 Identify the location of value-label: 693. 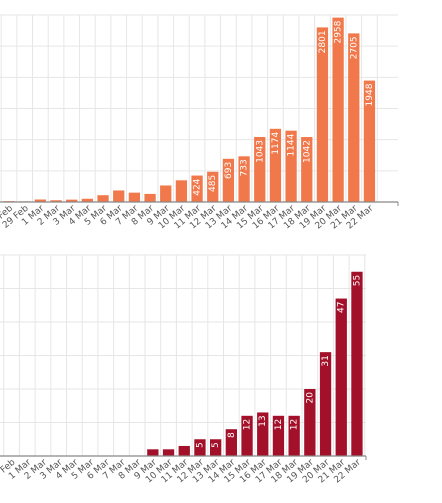
(229, 170).